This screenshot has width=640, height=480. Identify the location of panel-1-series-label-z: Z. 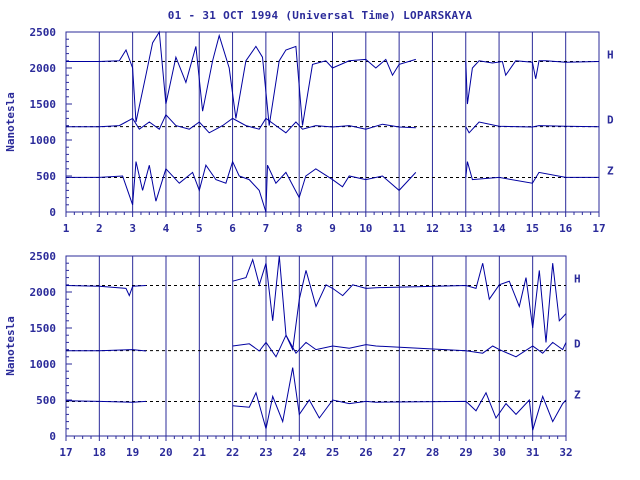
(610, 170).